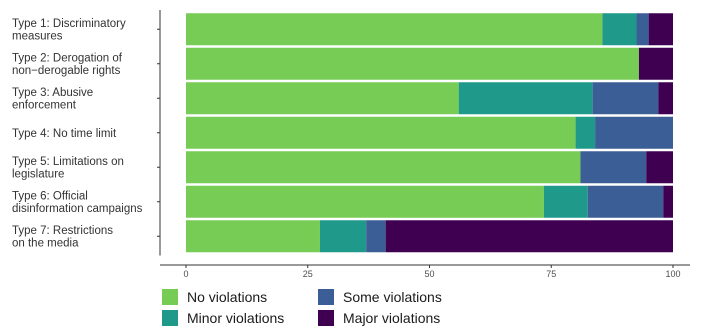 This screenshot has height=326, width=701. I want to click on category-label-2-line-2: non−derogable rights, so click(66, 71).